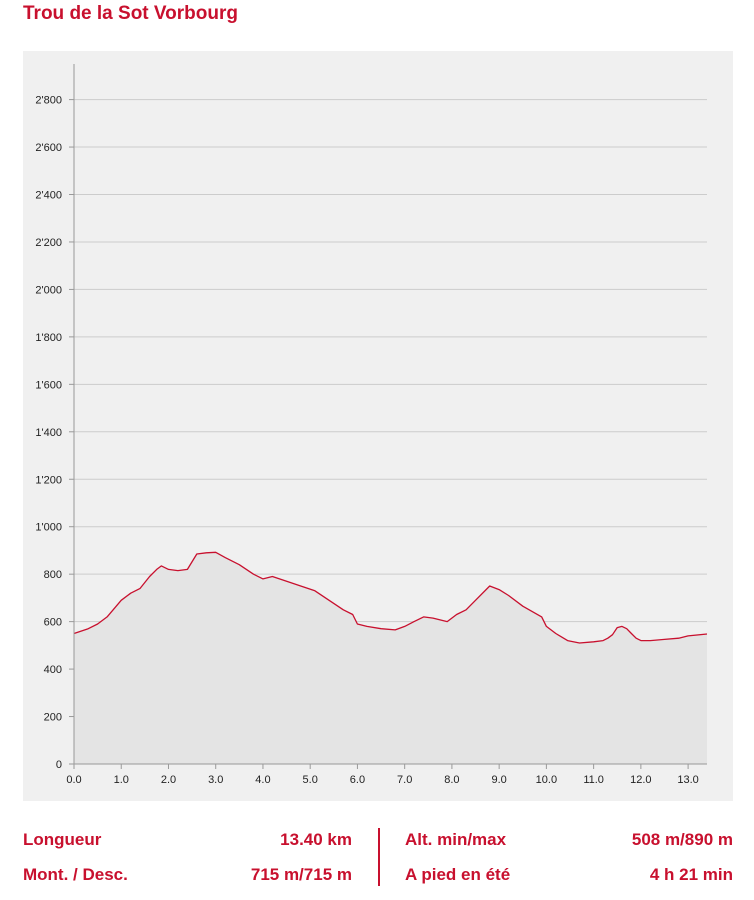 The width and height of the screenshot is (754, 900). Describe the element at coordinates (357, 780) in the screenshot. I see `x-tick-label: 6.0` at that location.